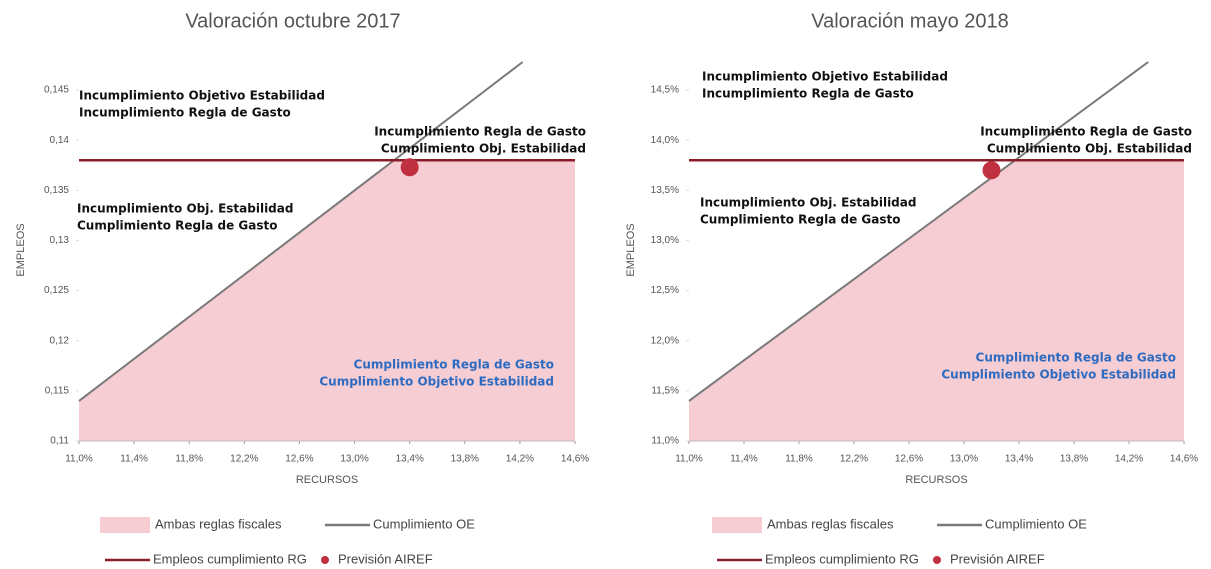  I want to click on y-tick-label: 13,0%, so click(665, 240).